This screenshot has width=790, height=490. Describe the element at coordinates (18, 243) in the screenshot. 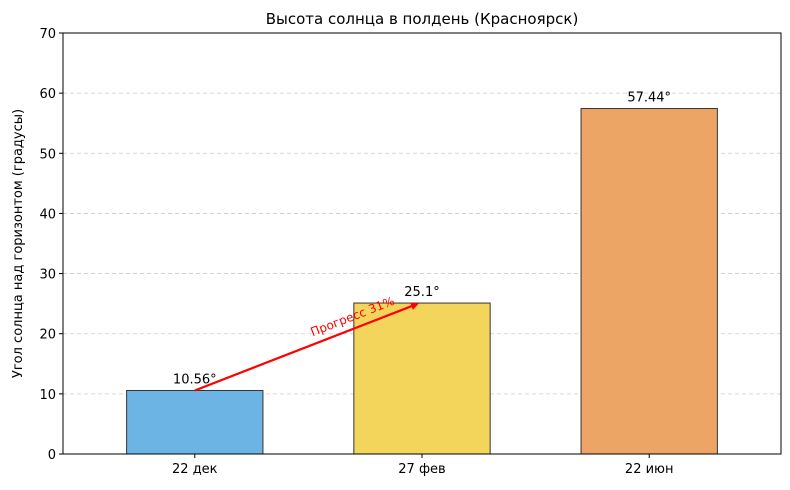

I see `y-axis-label: Угол солнца над горизонтом (градусы)` at that location.